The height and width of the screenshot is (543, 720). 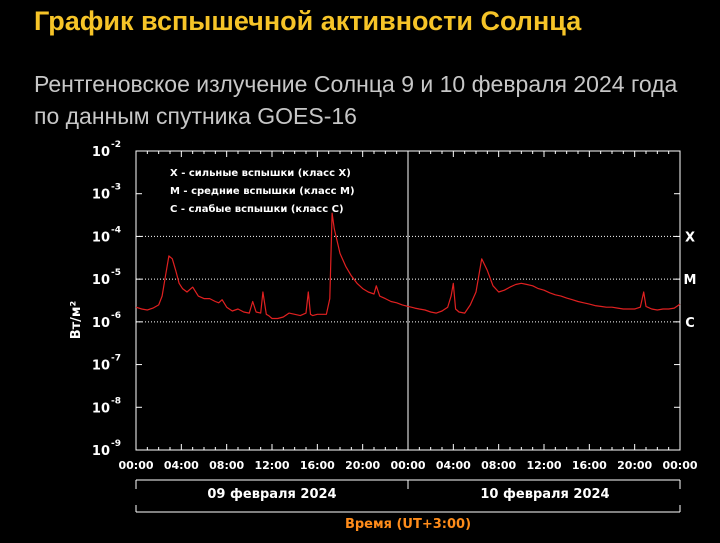 I want to click on y-tick-exponent: -8, so click(x=116, y=401).